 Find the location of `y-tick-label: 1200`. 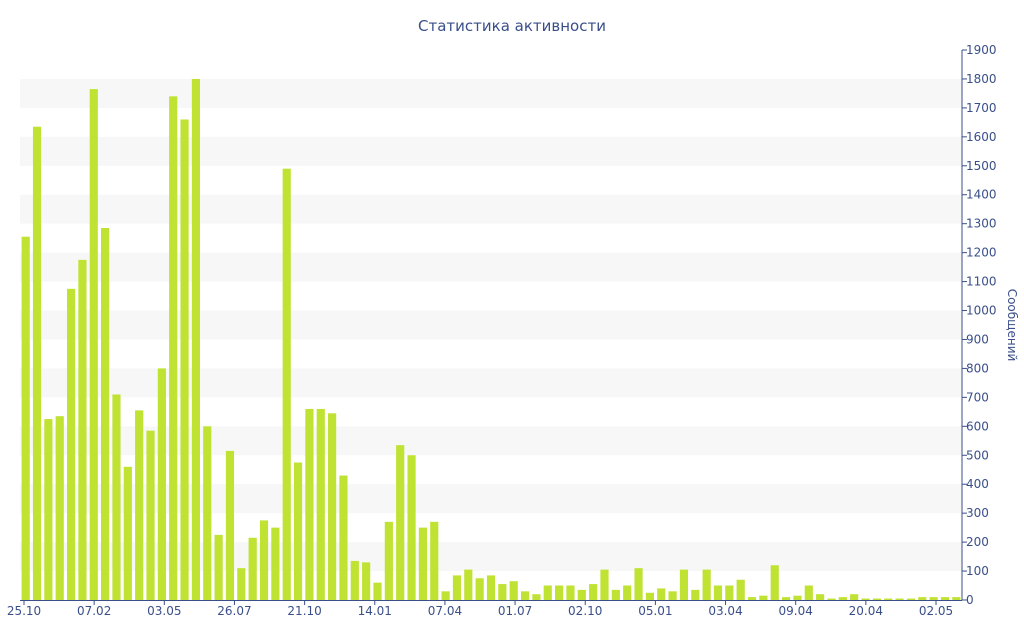

y-tick-label: 1200 is located at coordinates (981, 253).